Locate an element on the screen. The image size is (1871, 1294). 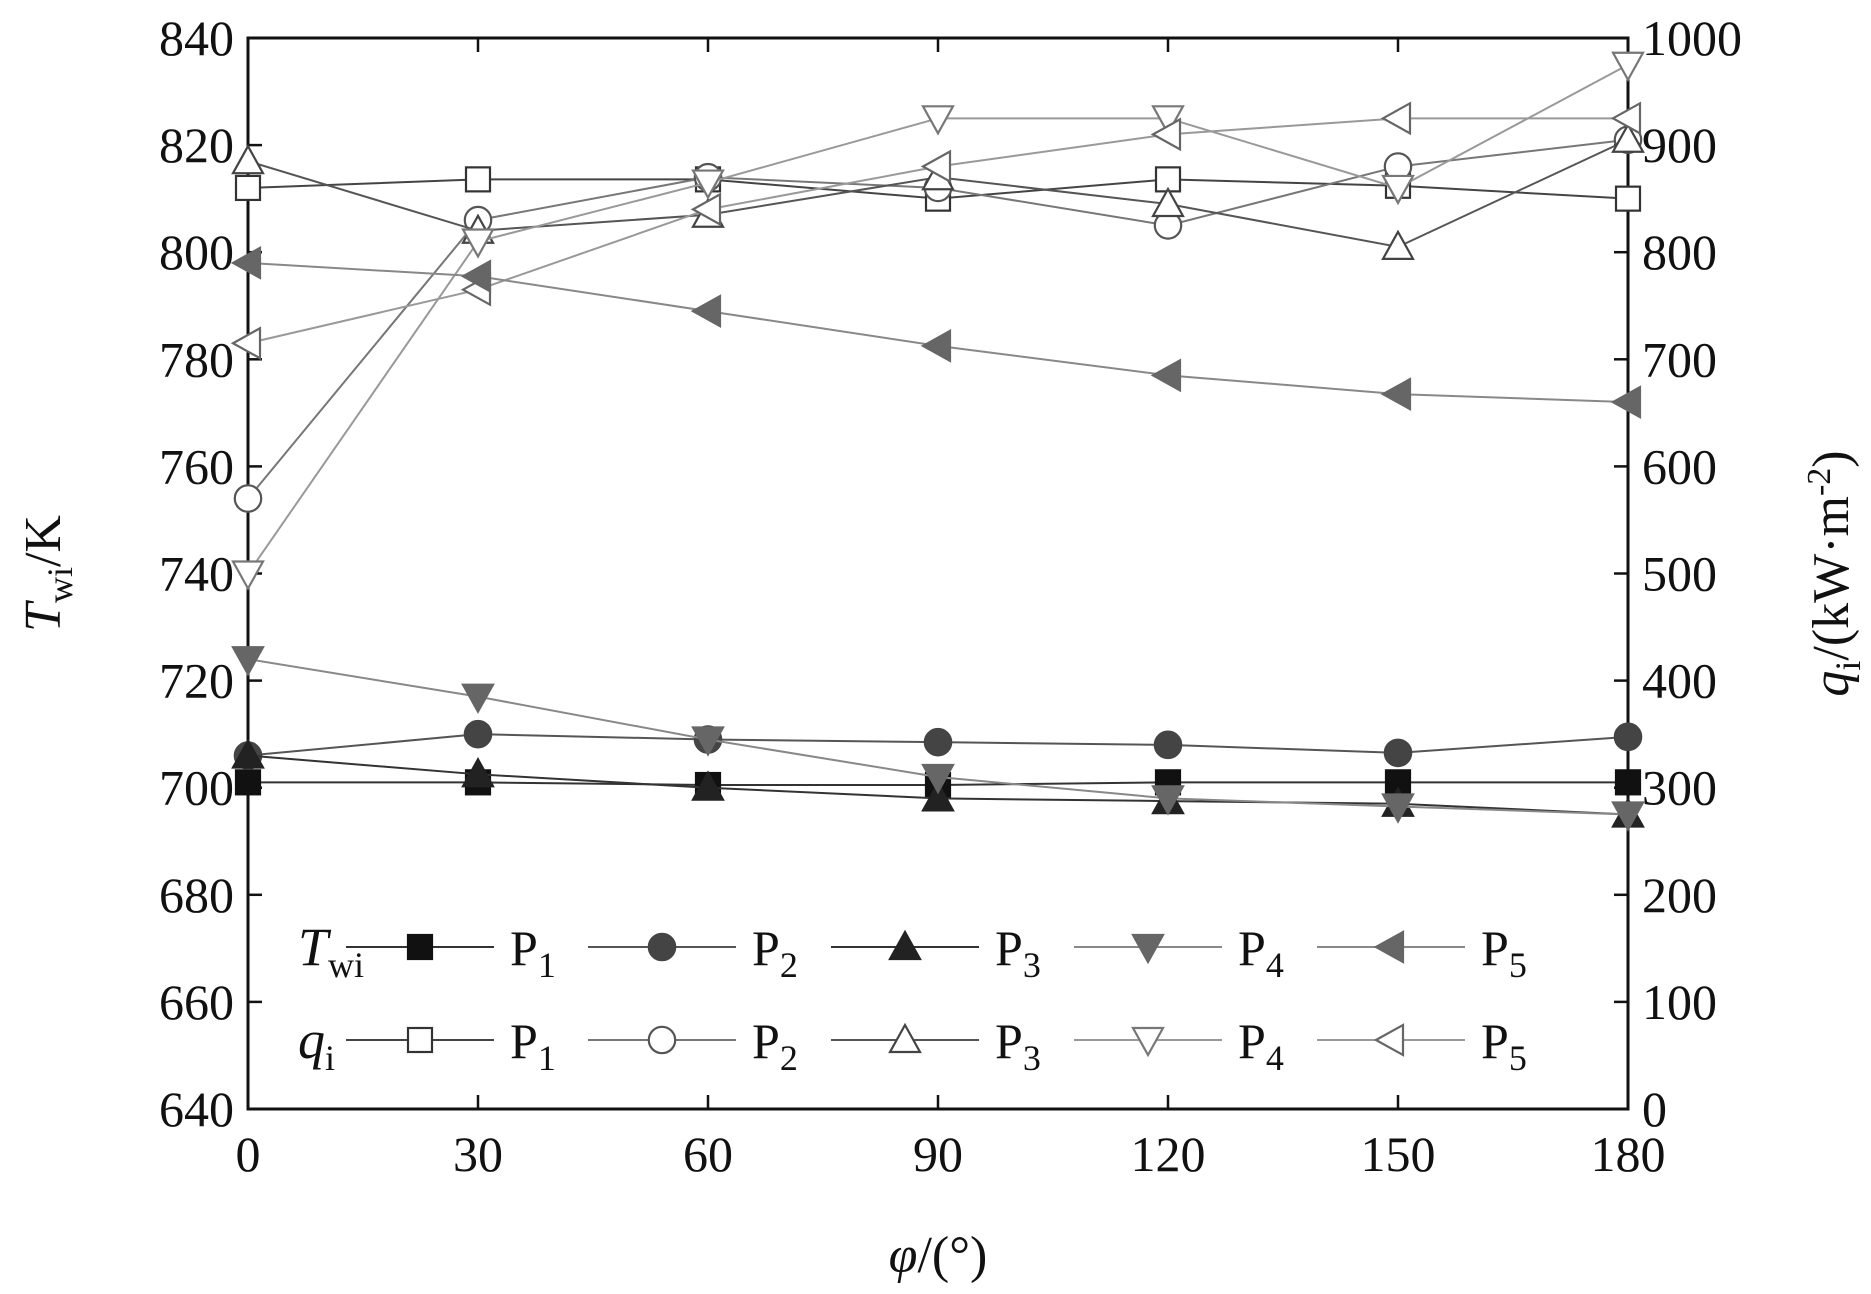
y-left-tick-label: 800 is located at coordinates (196, 252).